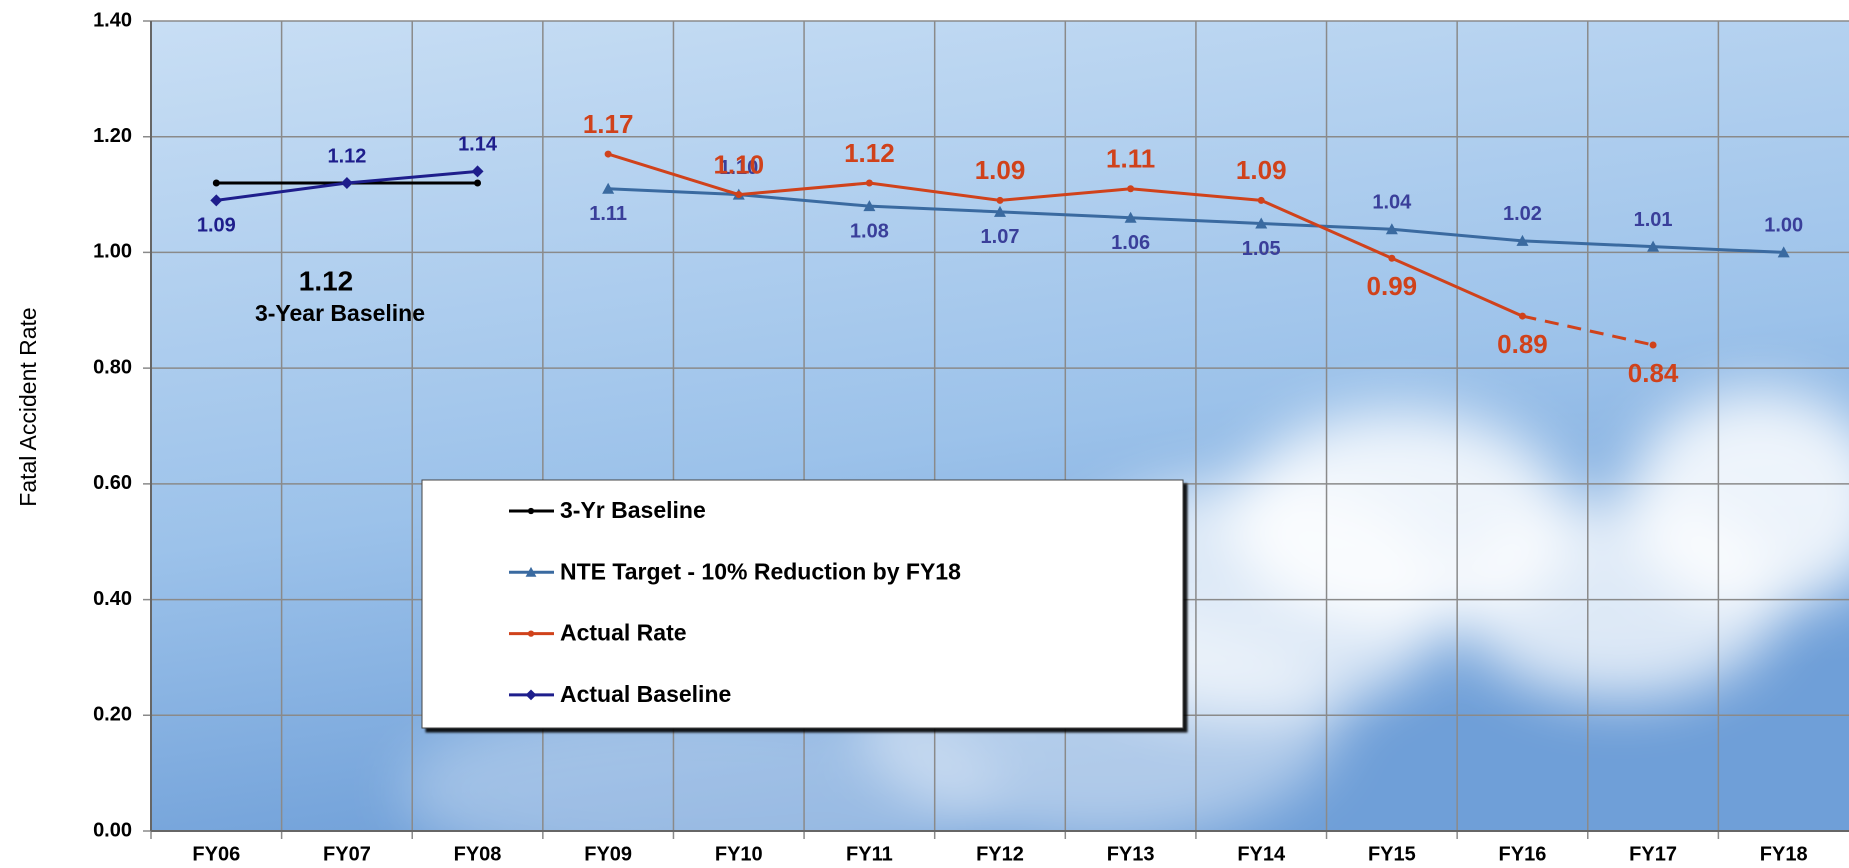 The width and height of the screenshot is (1849, 868). What do you see at coordinates (1653, 373) in the screenshot?
I see `data-label: 0.84` at bounding box center [1653, 373].